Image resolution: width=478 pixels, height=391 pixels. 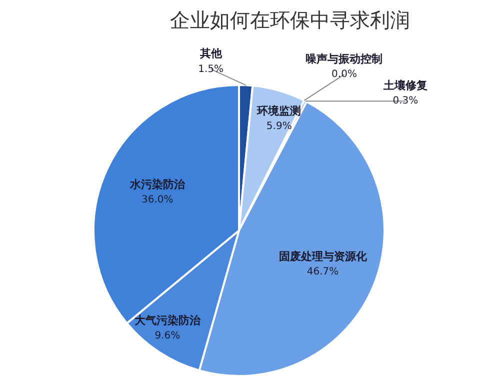 What do you see at coordinates (323, 256) in the screenshot?
I see `slice-label: 固废处理与资源化` at bounding box center [323, 256].